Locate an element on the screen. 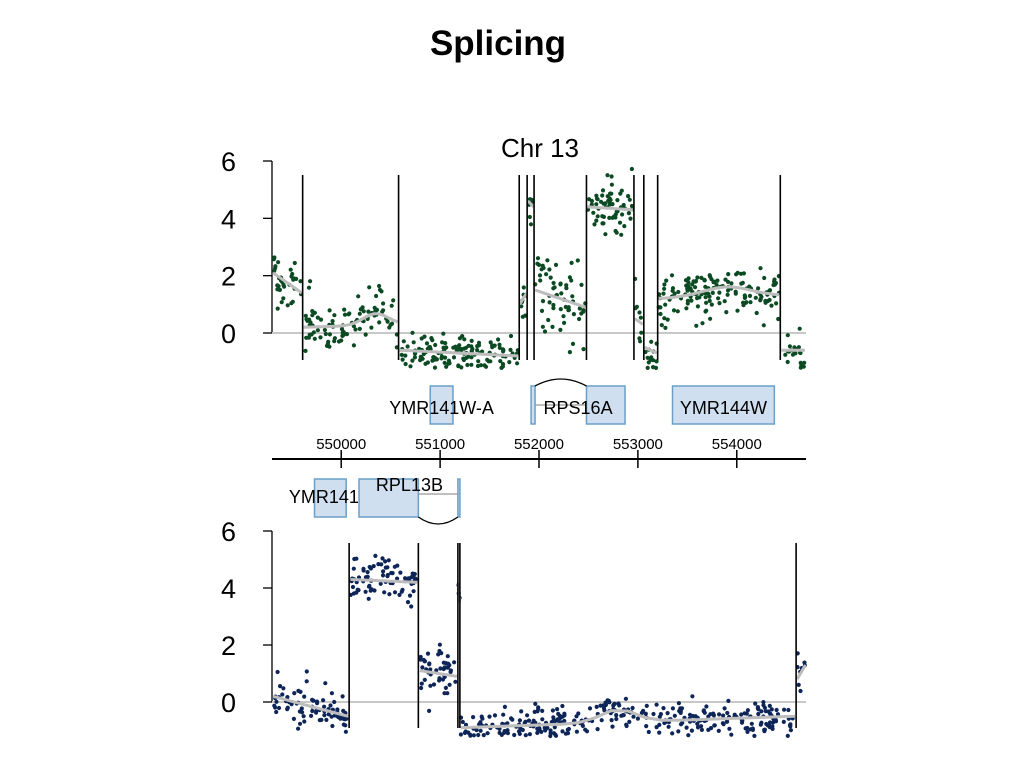 The height and width of the screenshot is (768, 1024). bottom-points is located at coordinates (540, 646).